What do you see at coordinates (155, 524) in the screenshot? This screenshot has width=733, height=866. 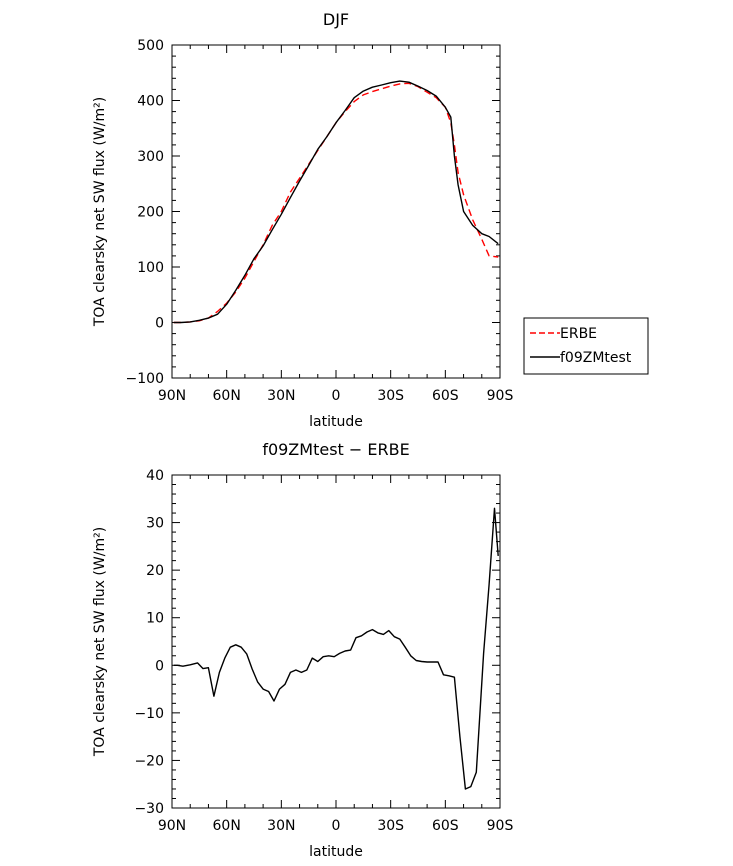 I see `y-tick-label: 30` at bounding box center [155, 524].